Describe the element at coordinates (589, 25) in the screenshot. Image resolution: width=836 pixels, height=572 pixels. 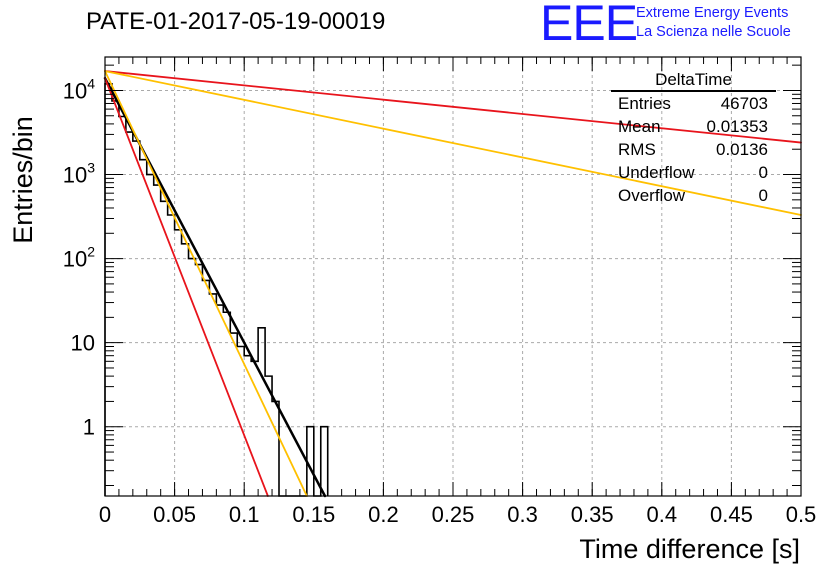
I see `eee-logo: EEE` at that location.